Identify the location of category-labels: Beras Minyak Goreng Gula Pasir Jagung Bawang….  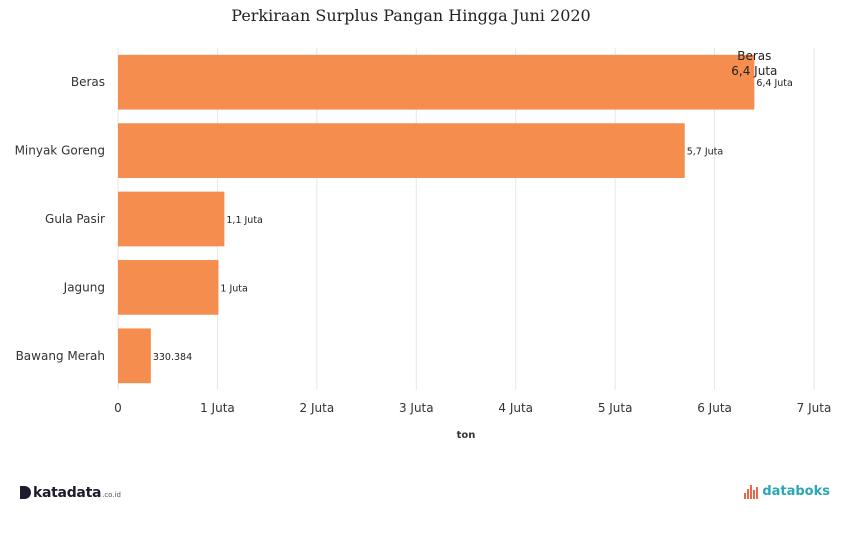
(60, 219).